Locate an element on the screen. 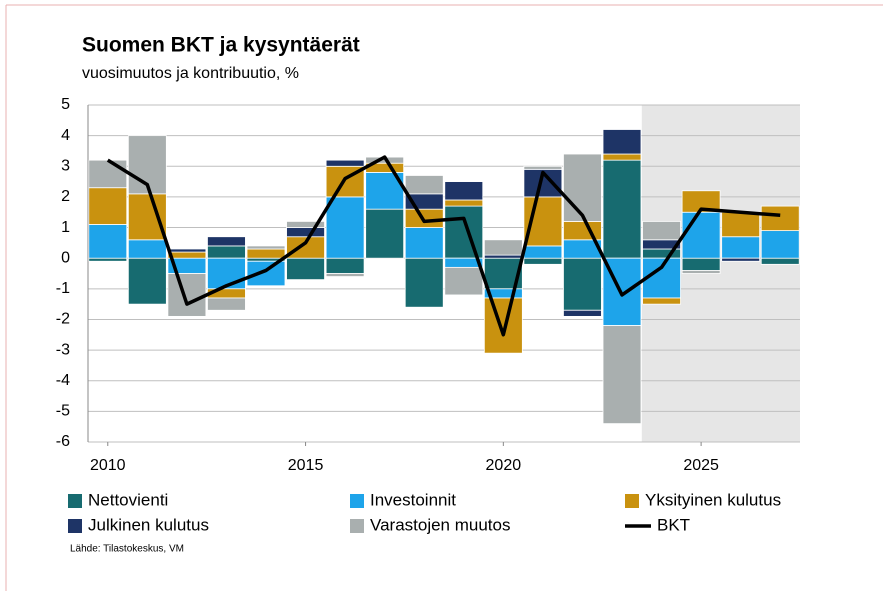 This screenshot has height=596, width=883. y-tick-label: 4 is located at coordinates (65, 135).